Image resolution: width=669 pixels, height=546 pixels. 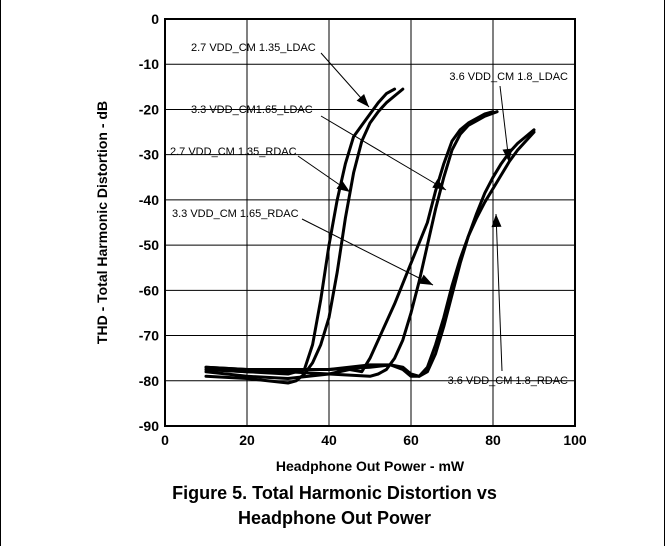 What do you see at coordinates (149, 290) in the screenshot?
I see `y-tick-label: -60` at bounding box center [149, 290].